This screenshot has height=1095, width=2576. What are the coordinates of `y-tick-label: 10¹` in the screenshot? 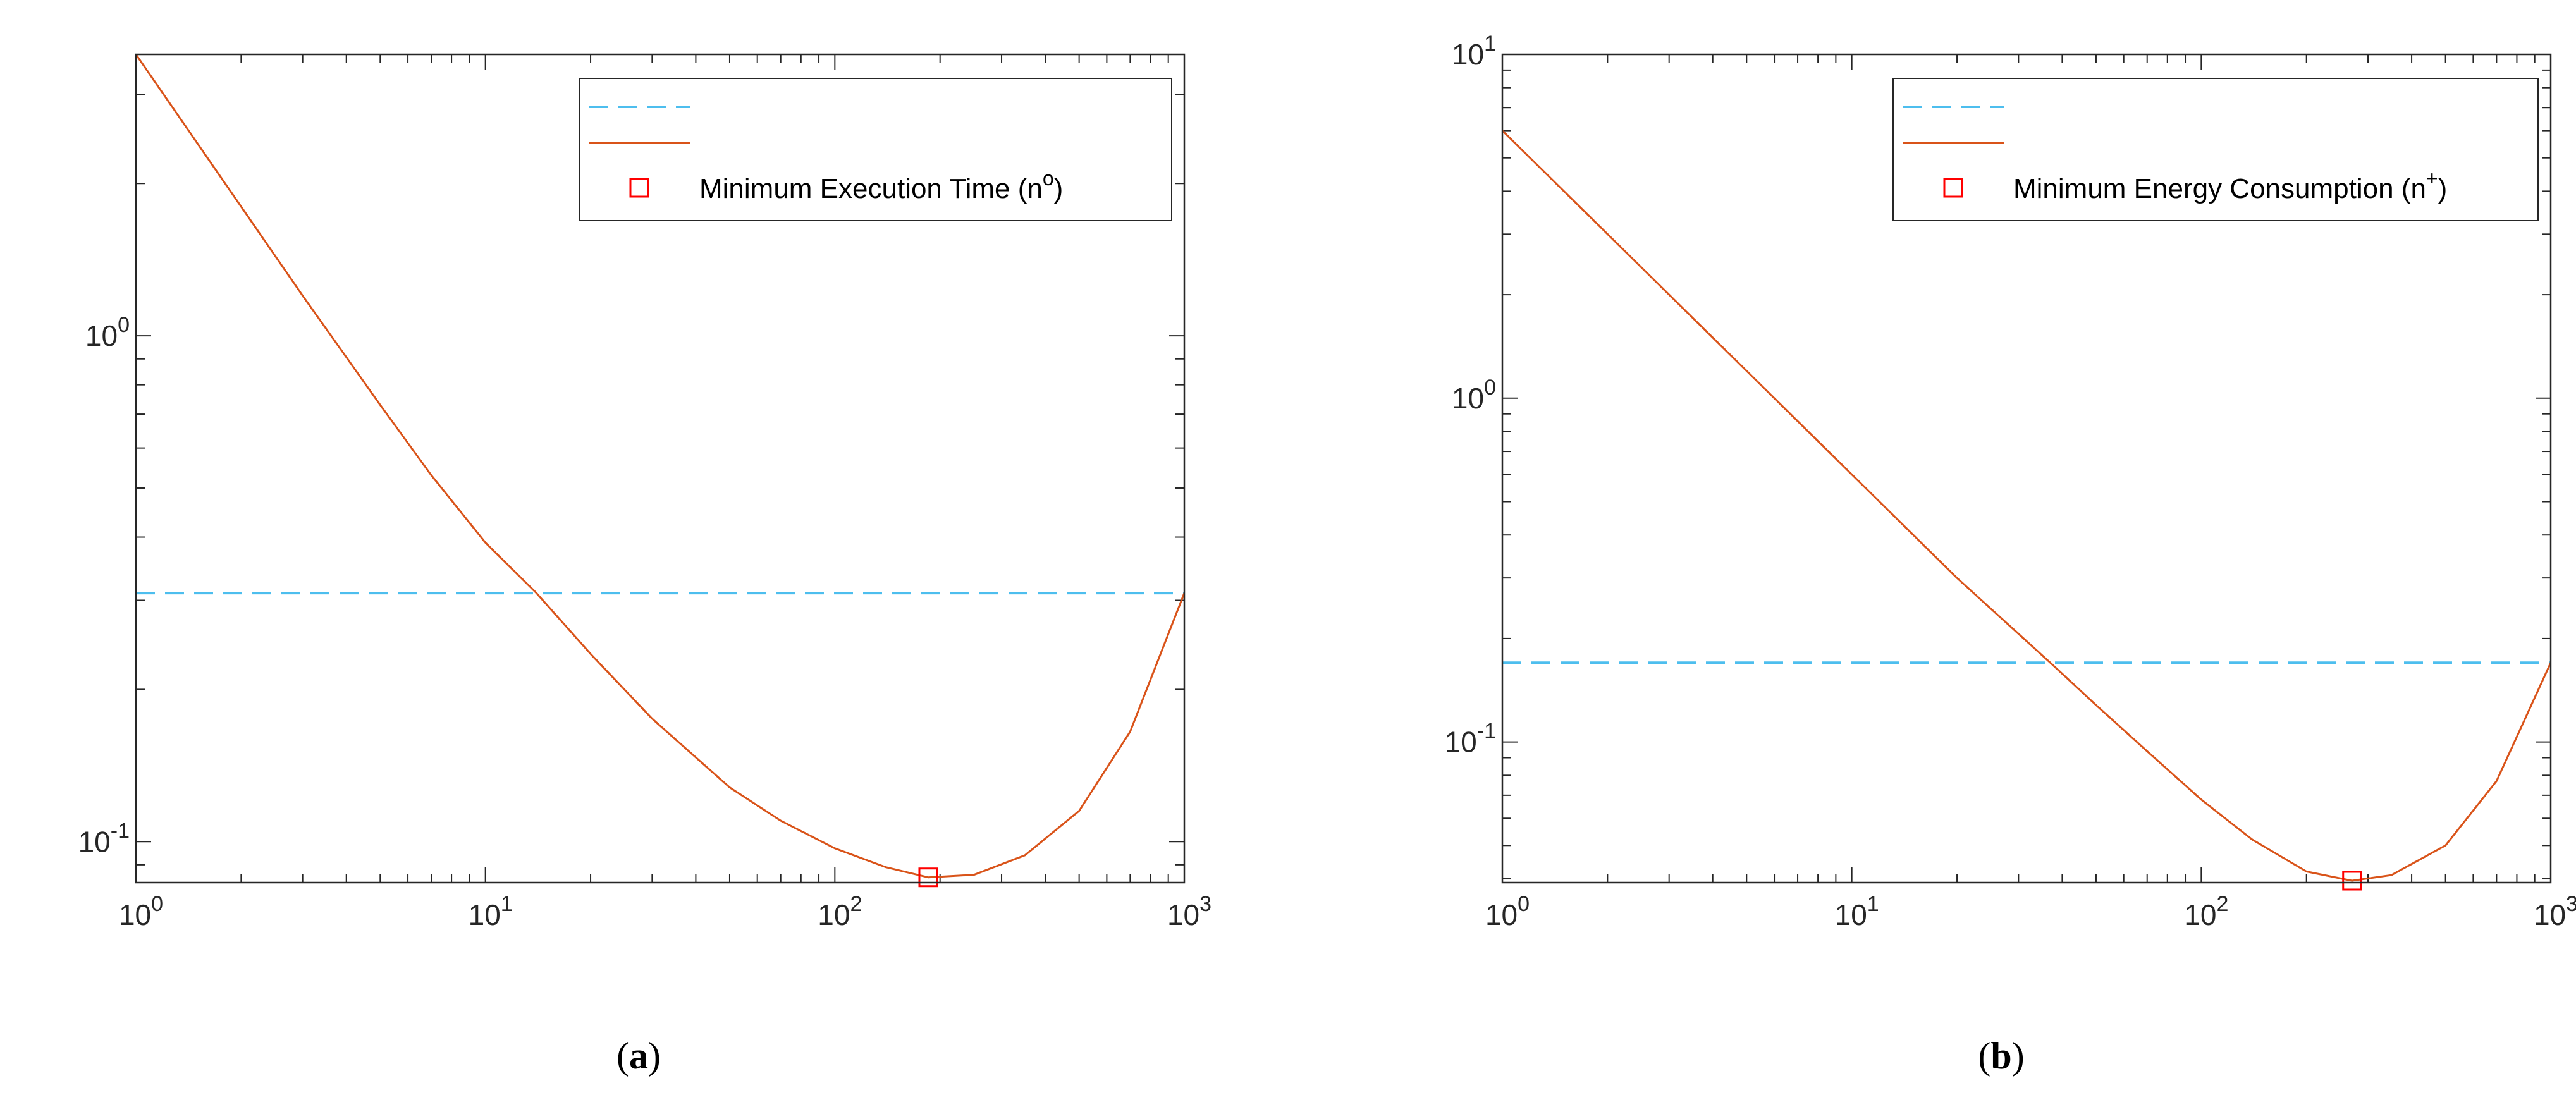 It's located at (1474, 52).